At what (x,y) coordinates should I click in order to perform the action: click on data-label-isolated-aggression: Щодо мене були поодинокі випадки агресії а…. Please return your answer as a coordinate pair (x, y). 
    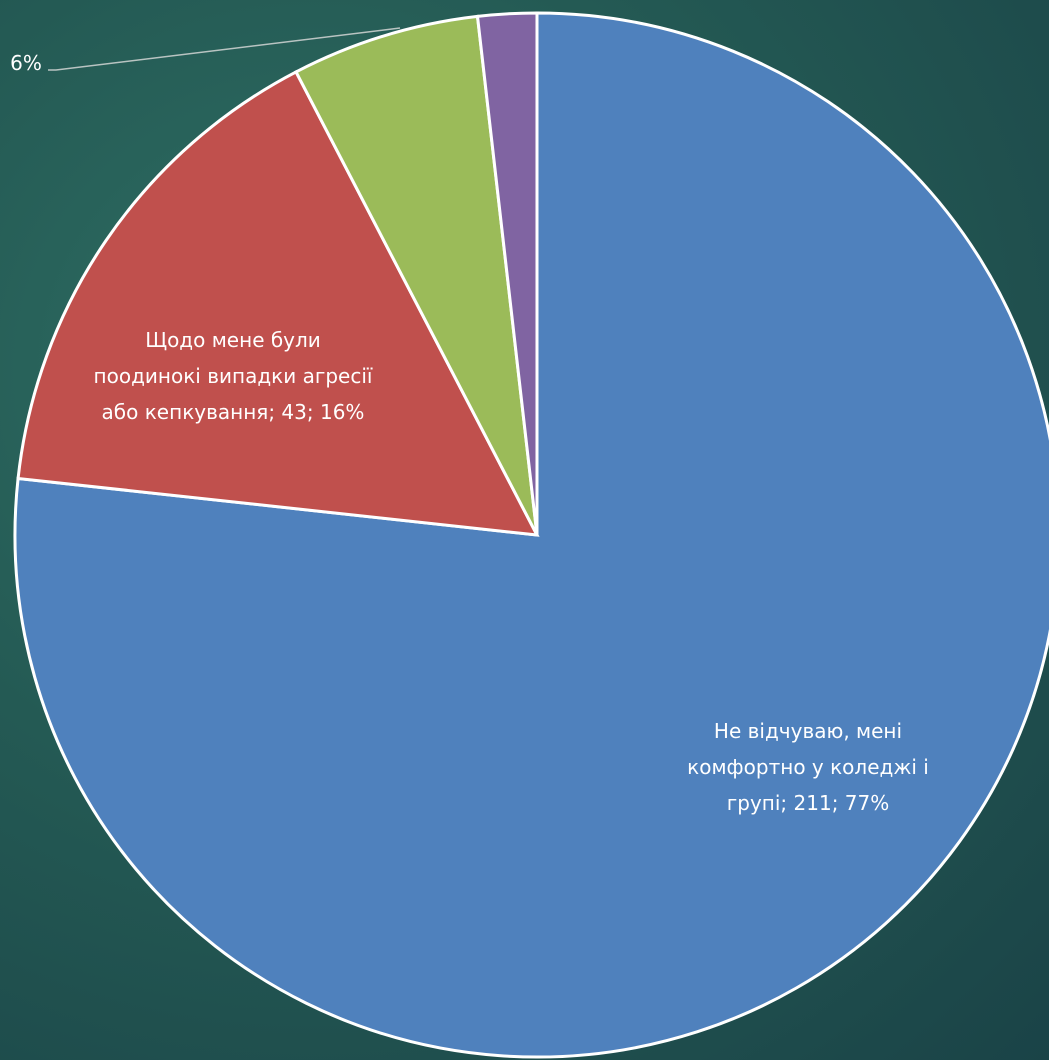
    Looking at the image, I should click on (233, 376).